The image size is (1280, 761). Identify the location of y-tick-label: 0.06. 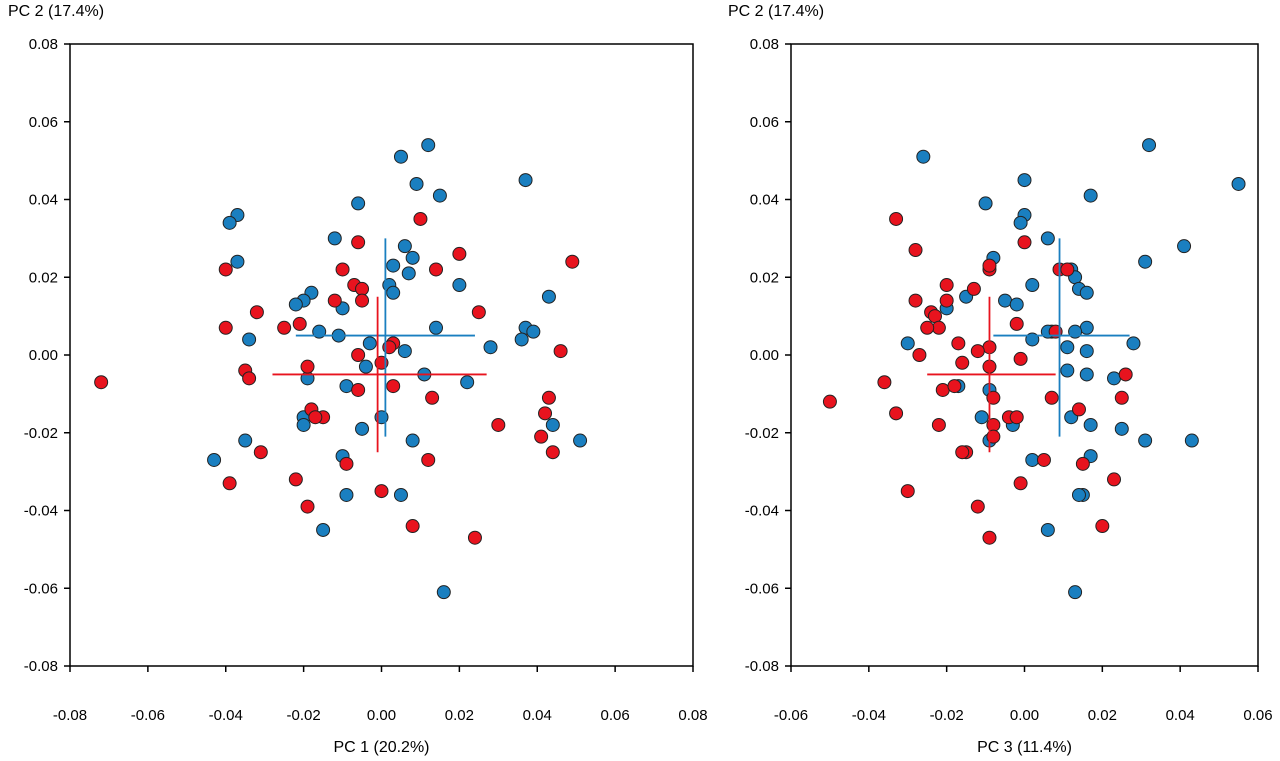
(43, 122).